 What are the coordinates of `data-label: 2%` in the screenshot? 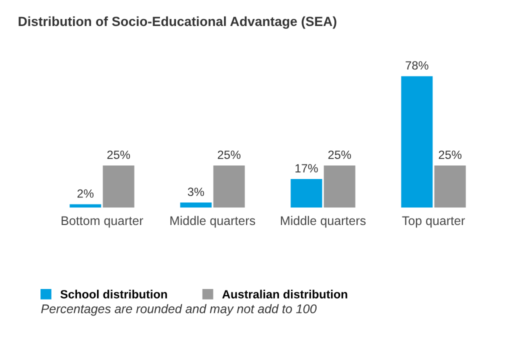 It's located at (85, 193).